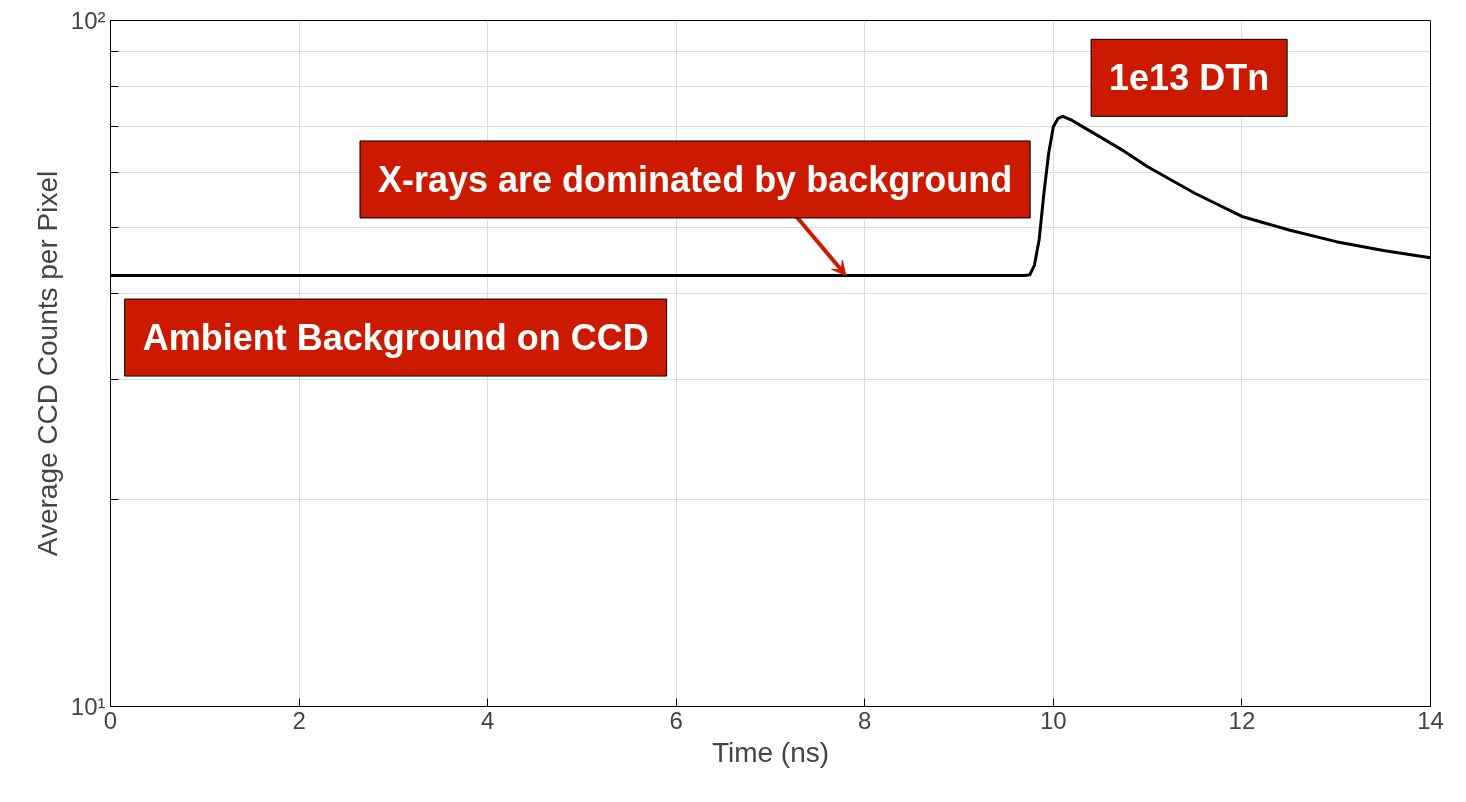 Image resolution: width=1466 pixels, height=802 pixels. I want to click on x-tick-label: 8, so click(865, 720).